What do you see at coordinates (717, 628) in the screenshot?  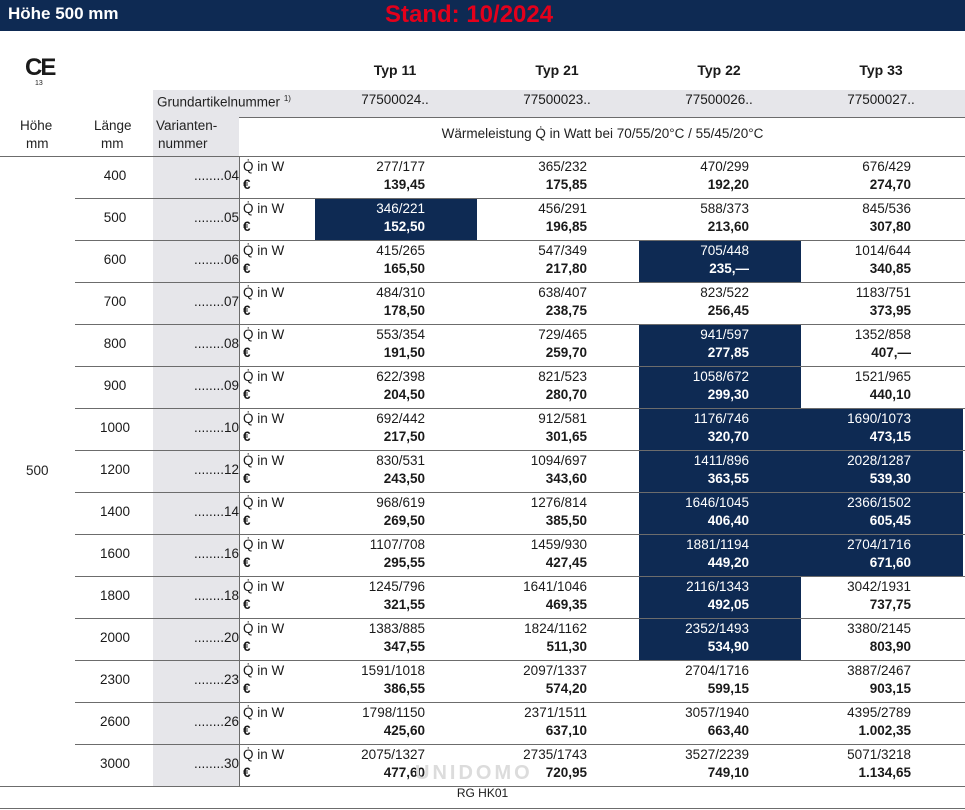 I see `watt-value: 2352/1493` at bounding box center [717, 628].